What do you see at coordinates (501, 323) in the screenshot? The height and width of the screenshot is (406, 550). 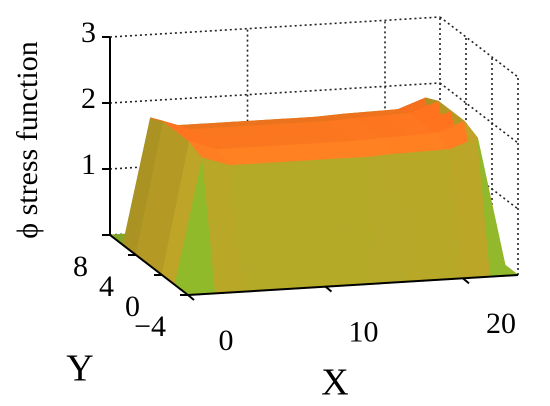 I see `x-tick-label: 20` at bounding box center [501, 323].